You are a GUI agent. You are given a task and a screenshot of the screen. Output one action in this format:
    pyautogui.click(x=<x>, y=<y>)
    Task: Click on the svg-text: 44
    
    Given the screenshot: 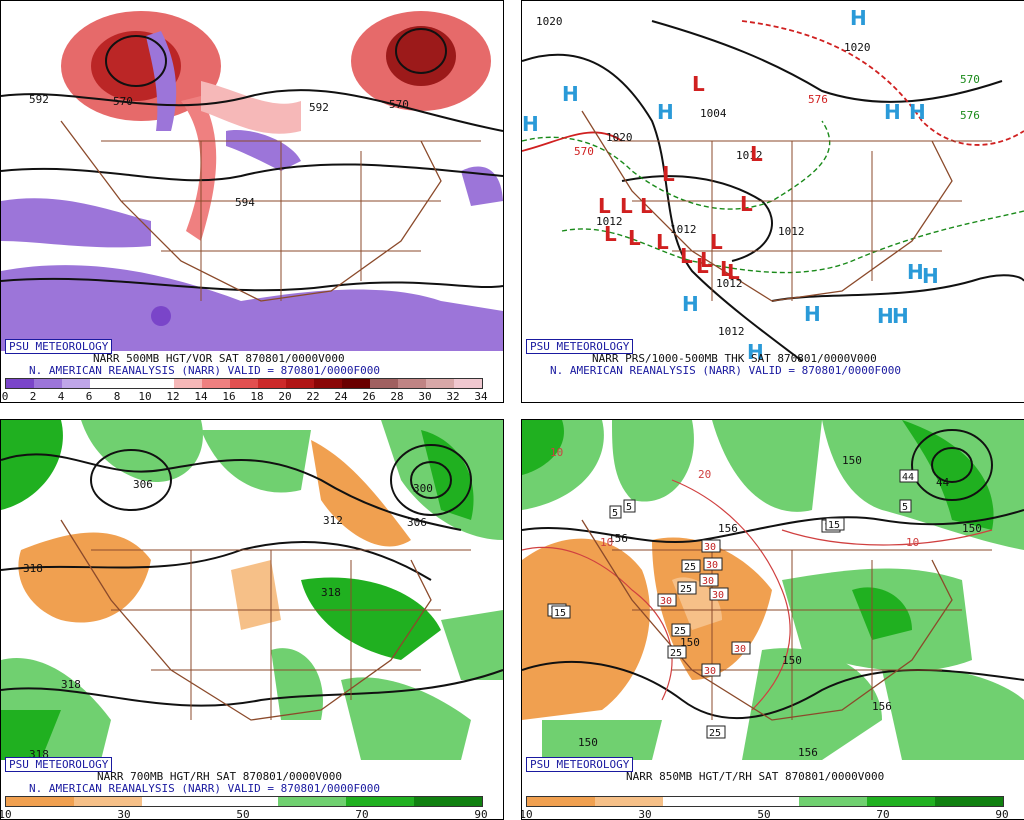 What is the action you would take?
    pyautogui.click(x=908, y=477)
    